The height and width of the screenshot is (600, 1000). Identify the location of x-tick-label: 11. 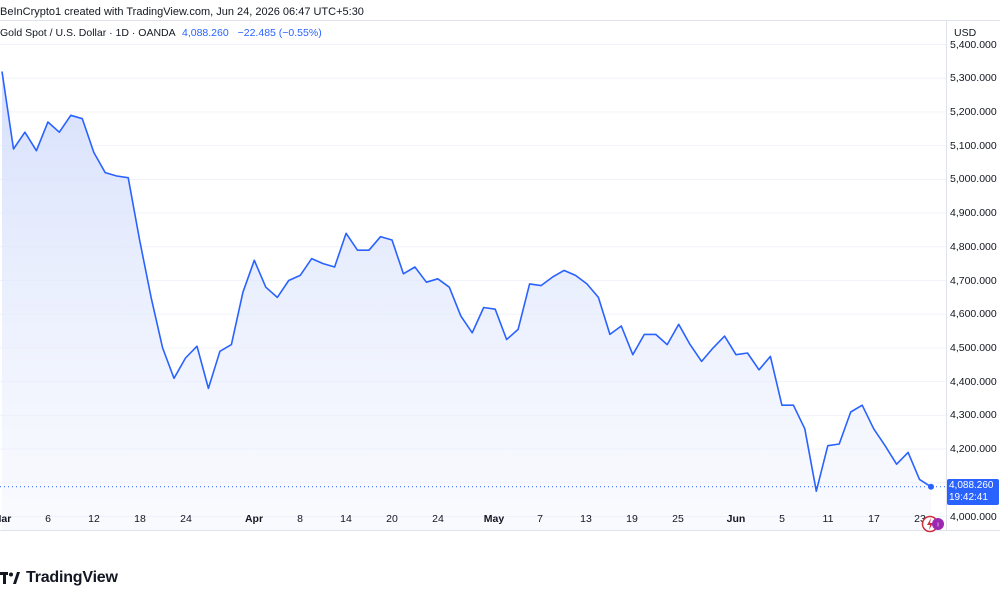
(828, 519).